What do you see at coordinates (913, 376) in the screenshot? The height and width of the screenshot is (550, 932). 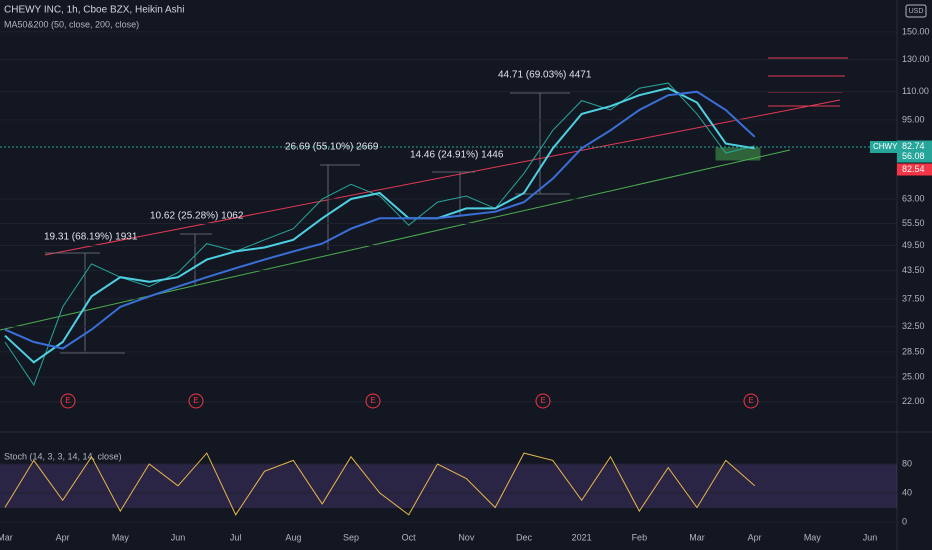 I see `y-tick-label: 25.00` at bounding box center [913, 376].